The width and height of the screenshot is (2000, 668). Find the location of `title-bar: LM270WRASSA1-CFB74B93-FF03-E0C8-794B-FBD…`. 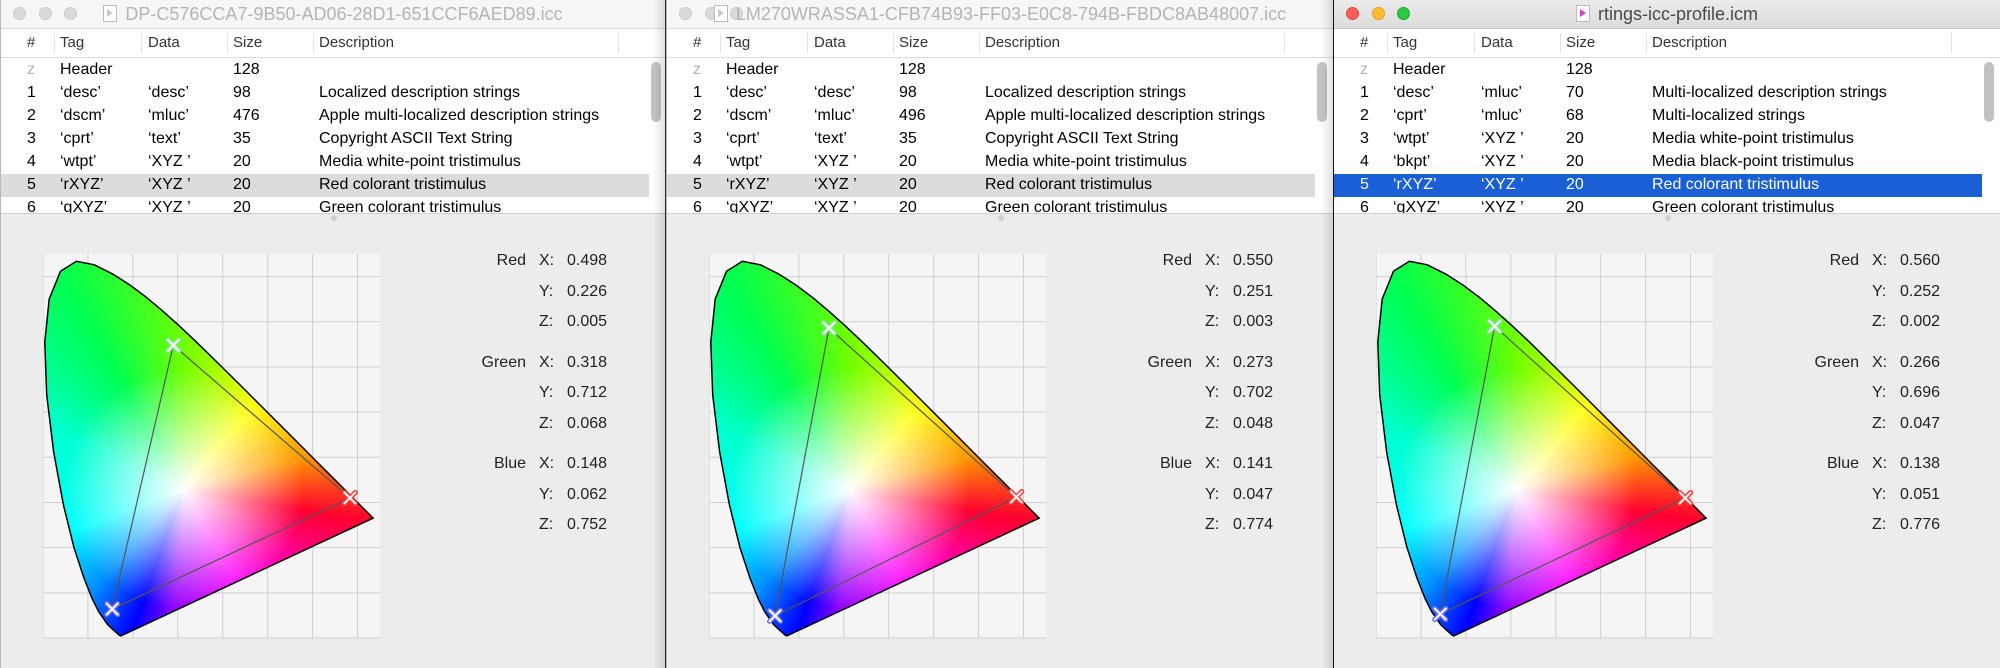

title-bar: LM270WRASSA1-CFB74B93-FF03-E0C8-794B-FBD… is located at coordinates (1000, 14).